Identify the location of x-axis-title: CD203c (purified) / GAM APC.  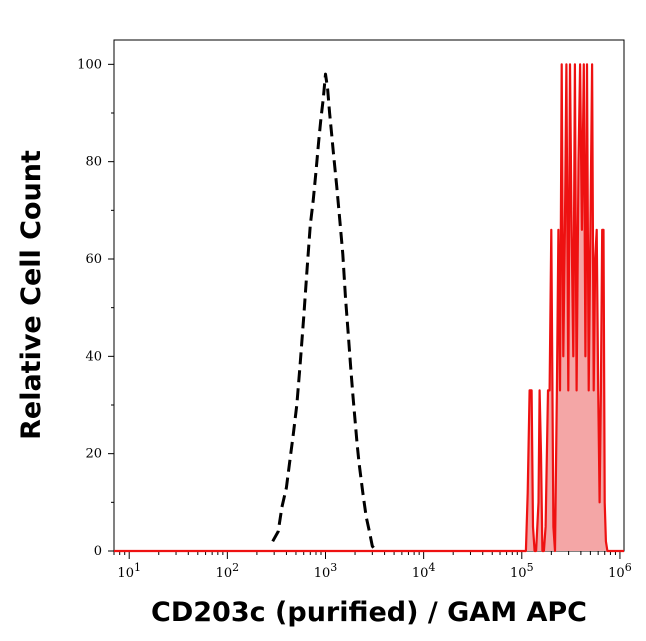
(369, 612).